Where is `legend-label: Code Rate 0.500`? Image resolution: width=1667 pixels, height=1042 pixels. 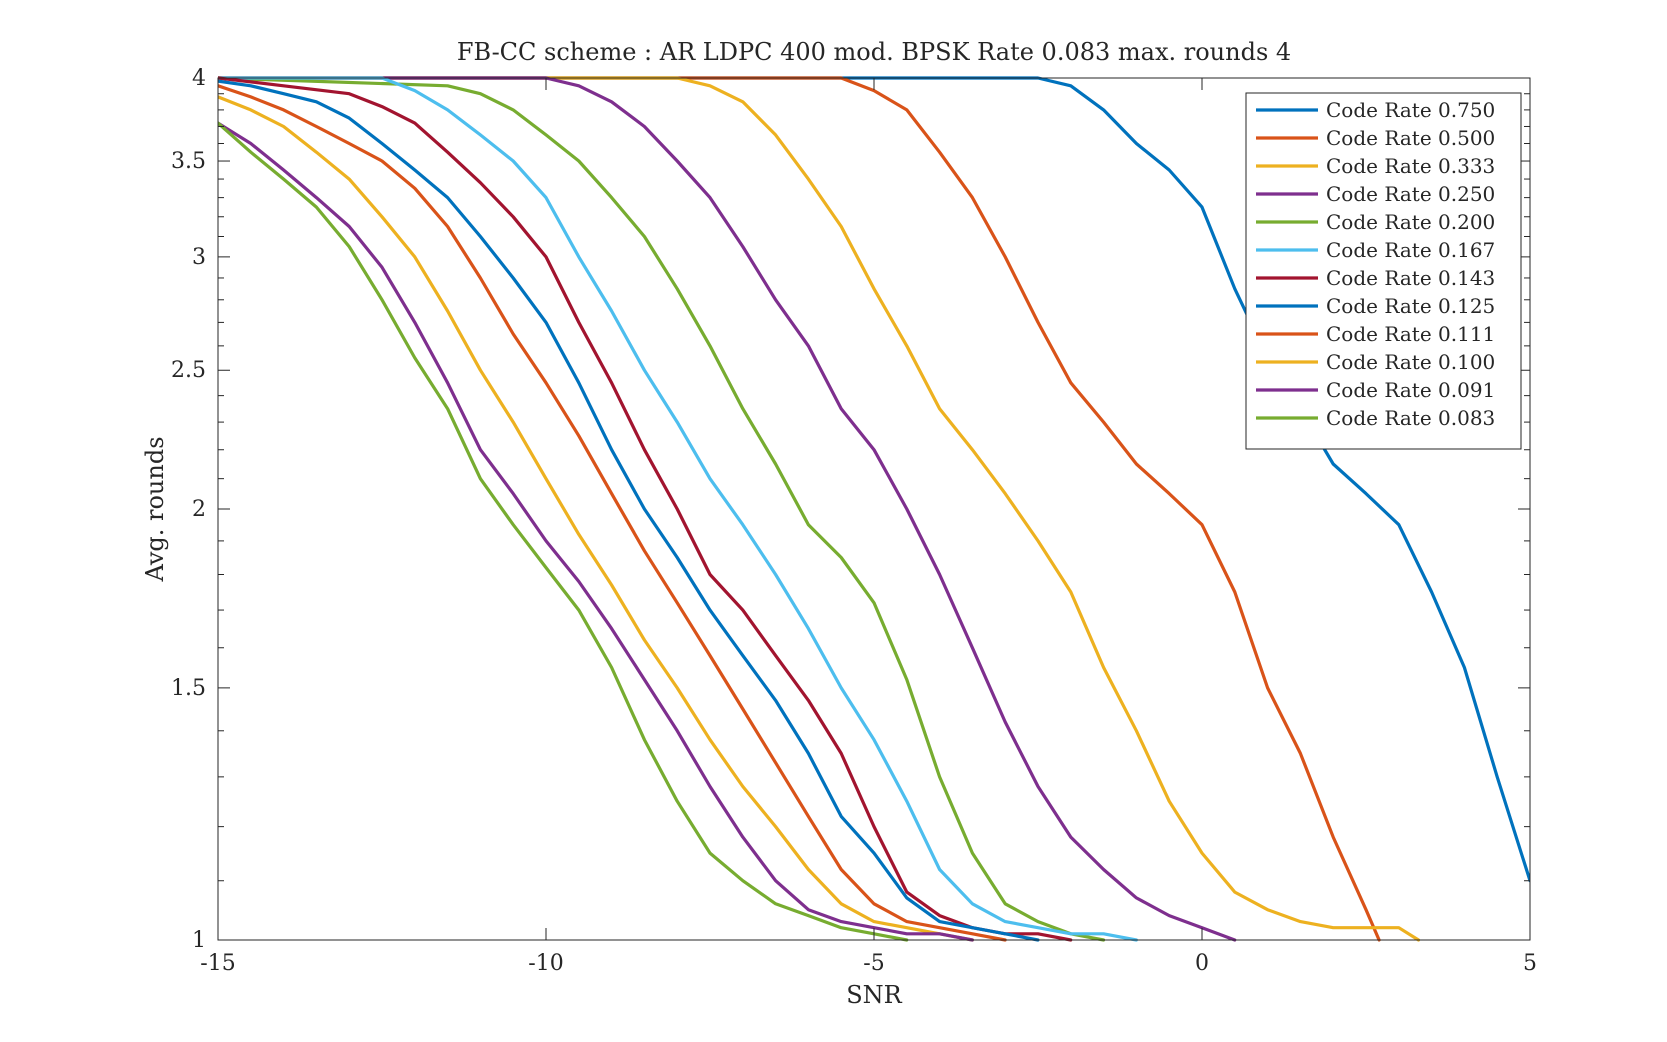
legend-label: Code Rate 0.500 is located at coordinates (1410, 138).